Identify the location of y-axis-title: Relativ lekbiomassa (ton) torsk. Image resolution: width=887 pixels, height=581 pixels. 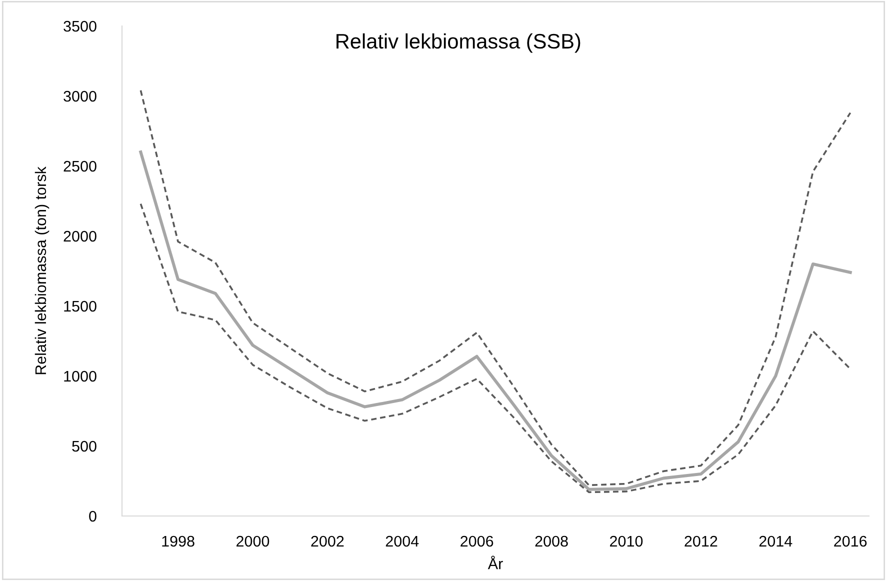
(42, 270).